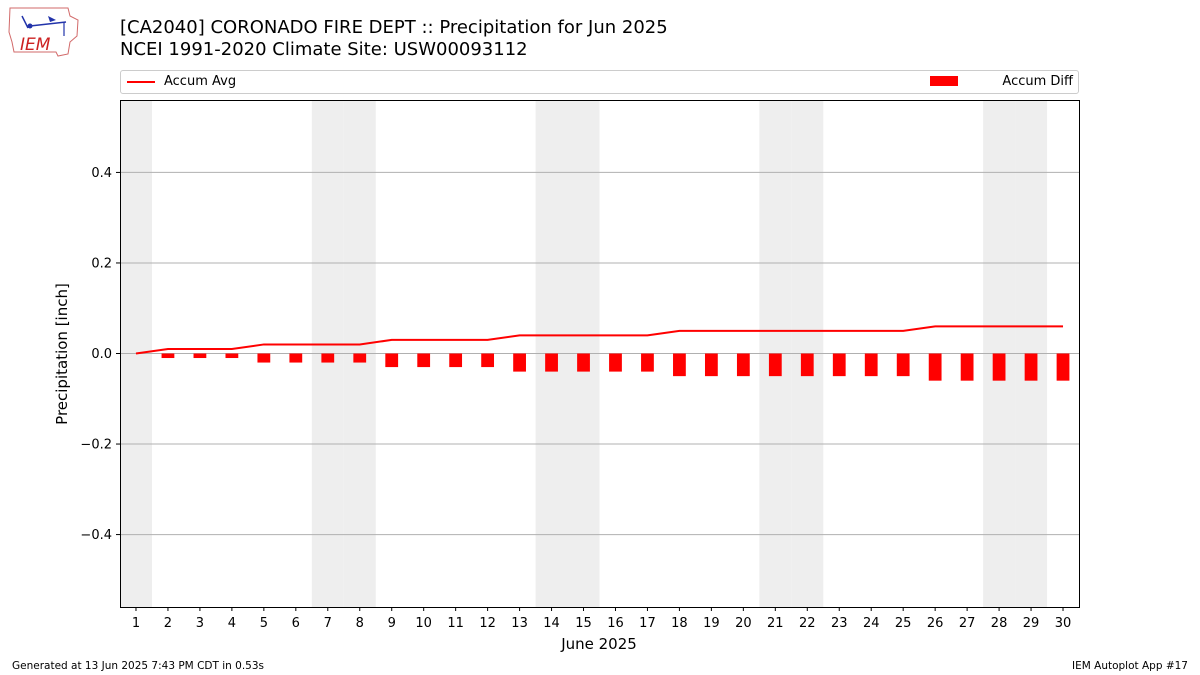 This screenshot has width=1200, height=675. I want to click on legend-line-swatch, so click(141, 82).